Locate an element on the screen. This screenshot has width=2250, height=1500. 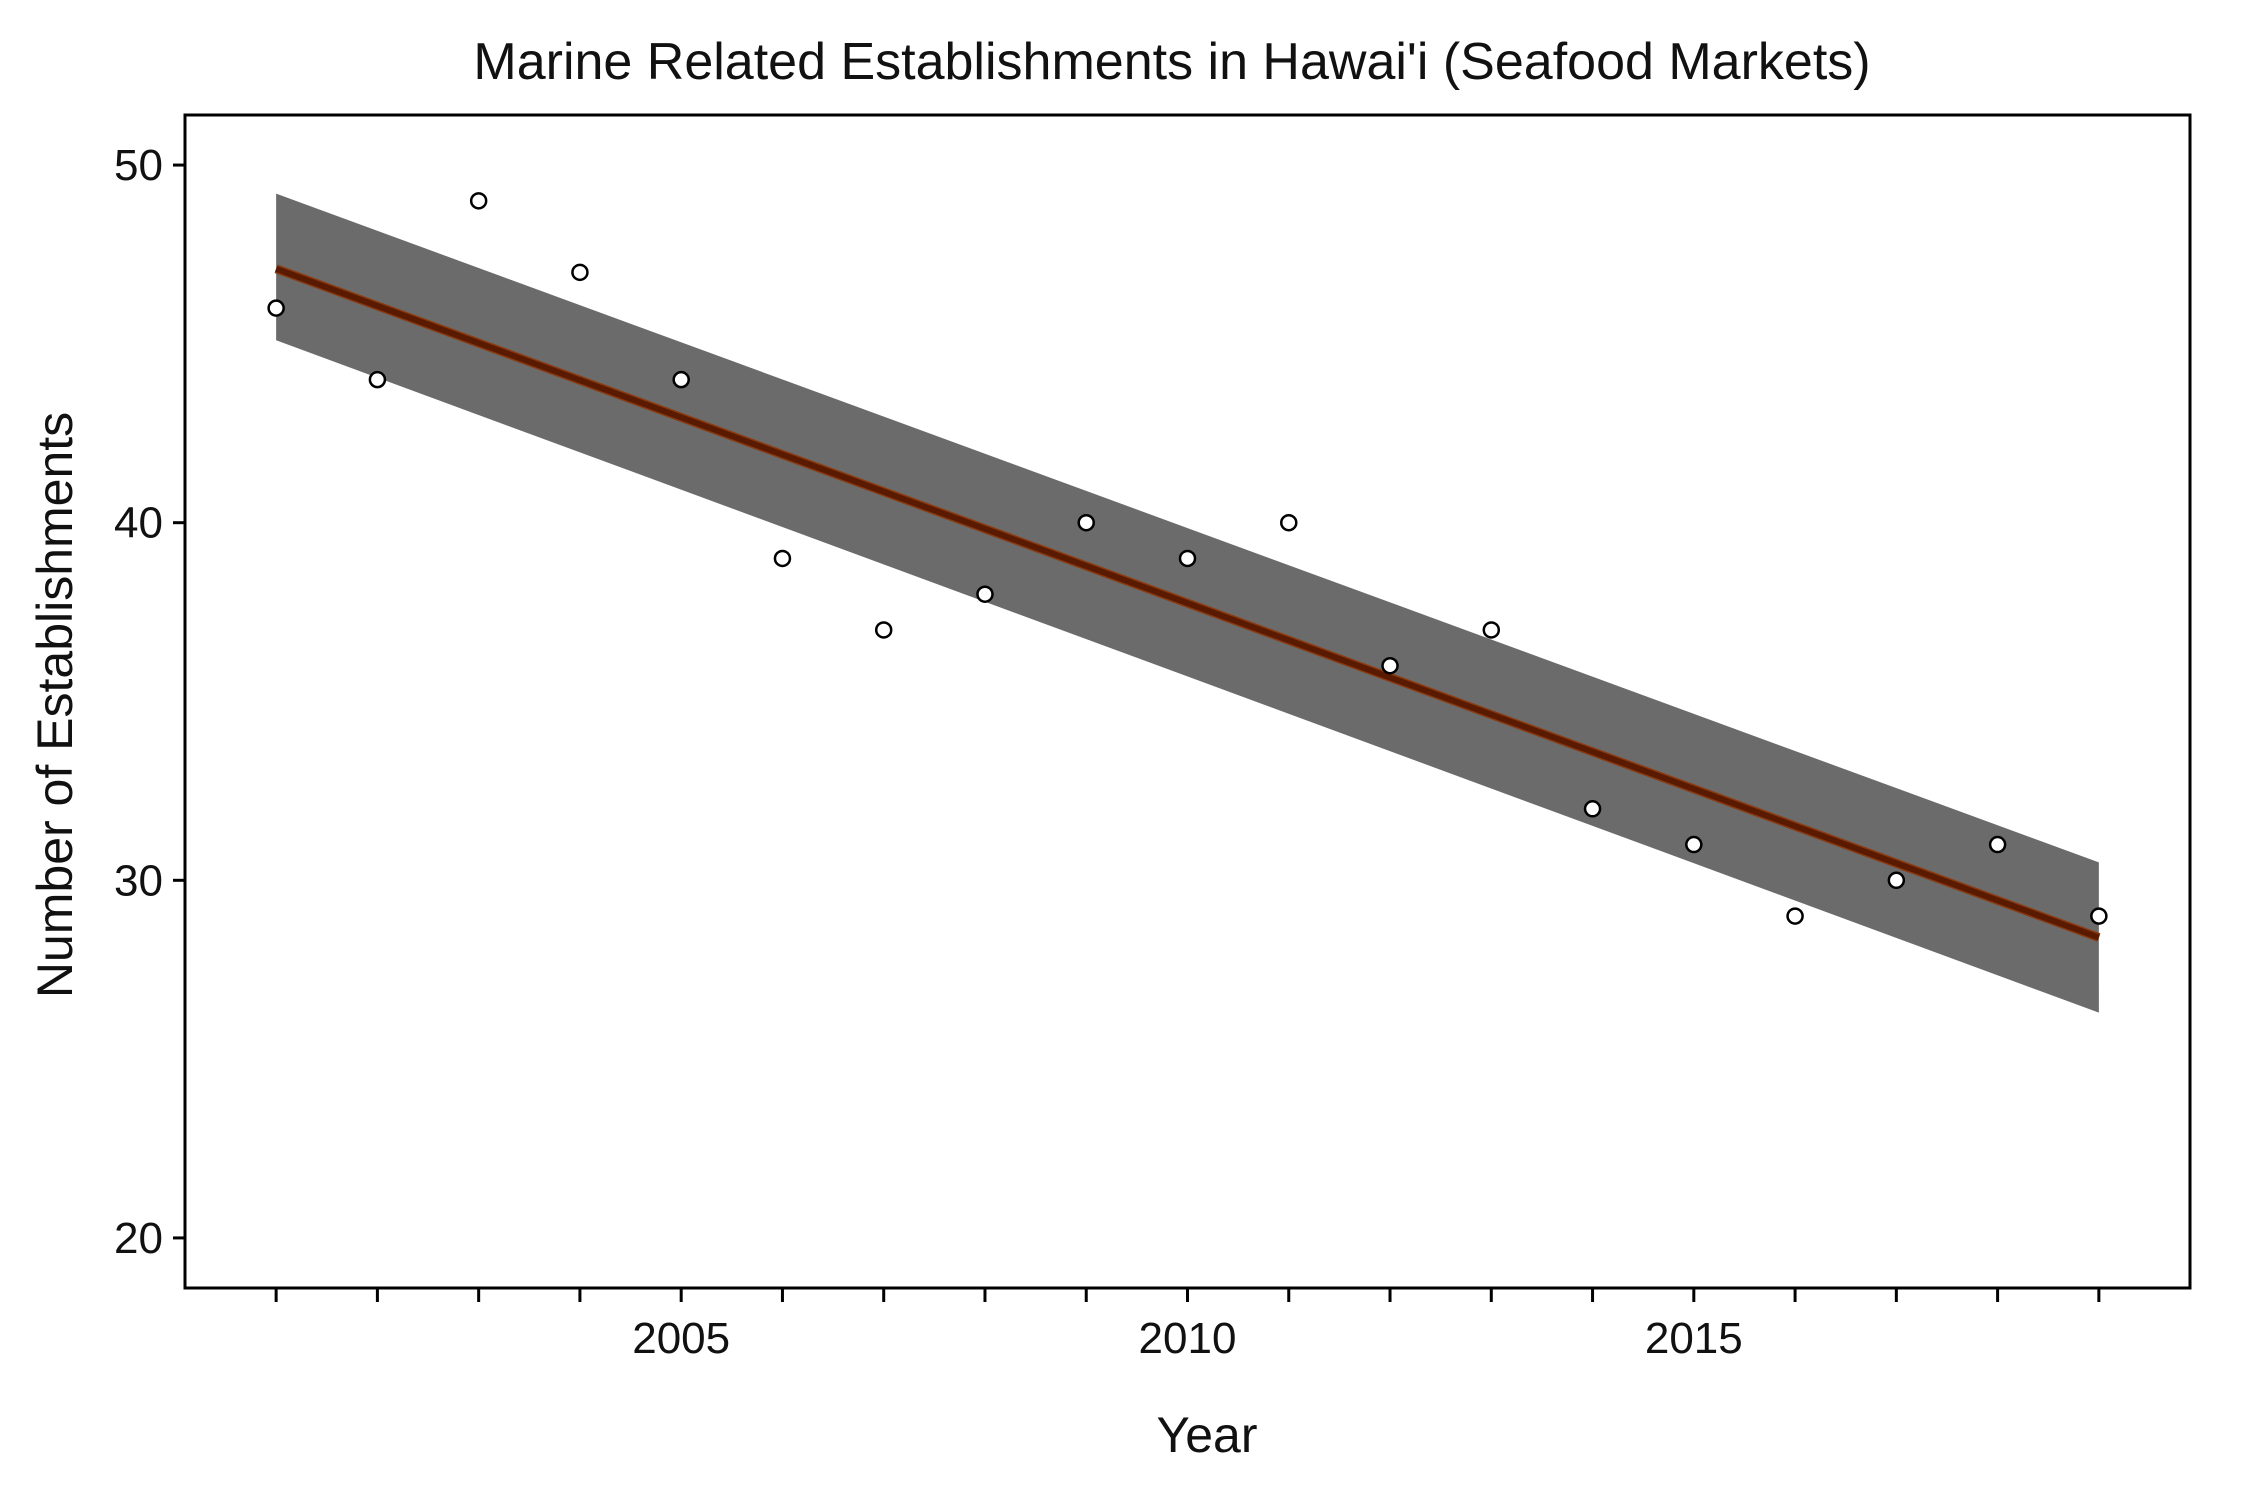
y-tick-label: 40 is located at coordinates (138, 523).